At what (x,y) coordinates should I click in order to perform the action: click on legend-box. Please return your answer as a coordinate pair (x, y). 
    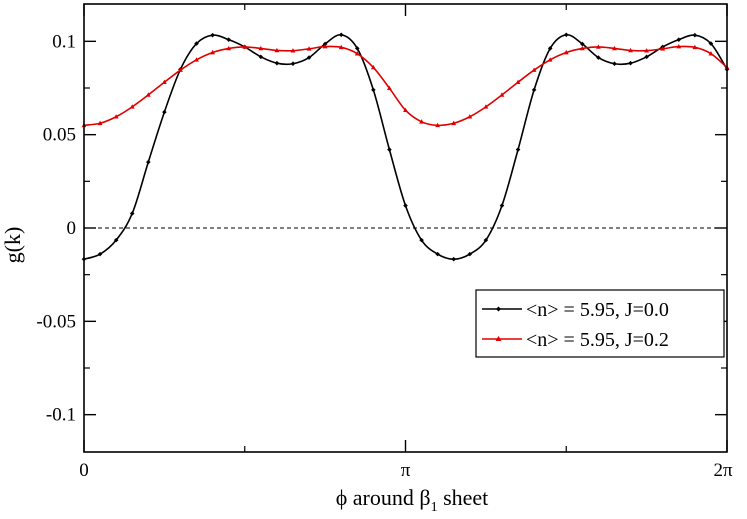
    Looking at the image, I should click on (600, 323).